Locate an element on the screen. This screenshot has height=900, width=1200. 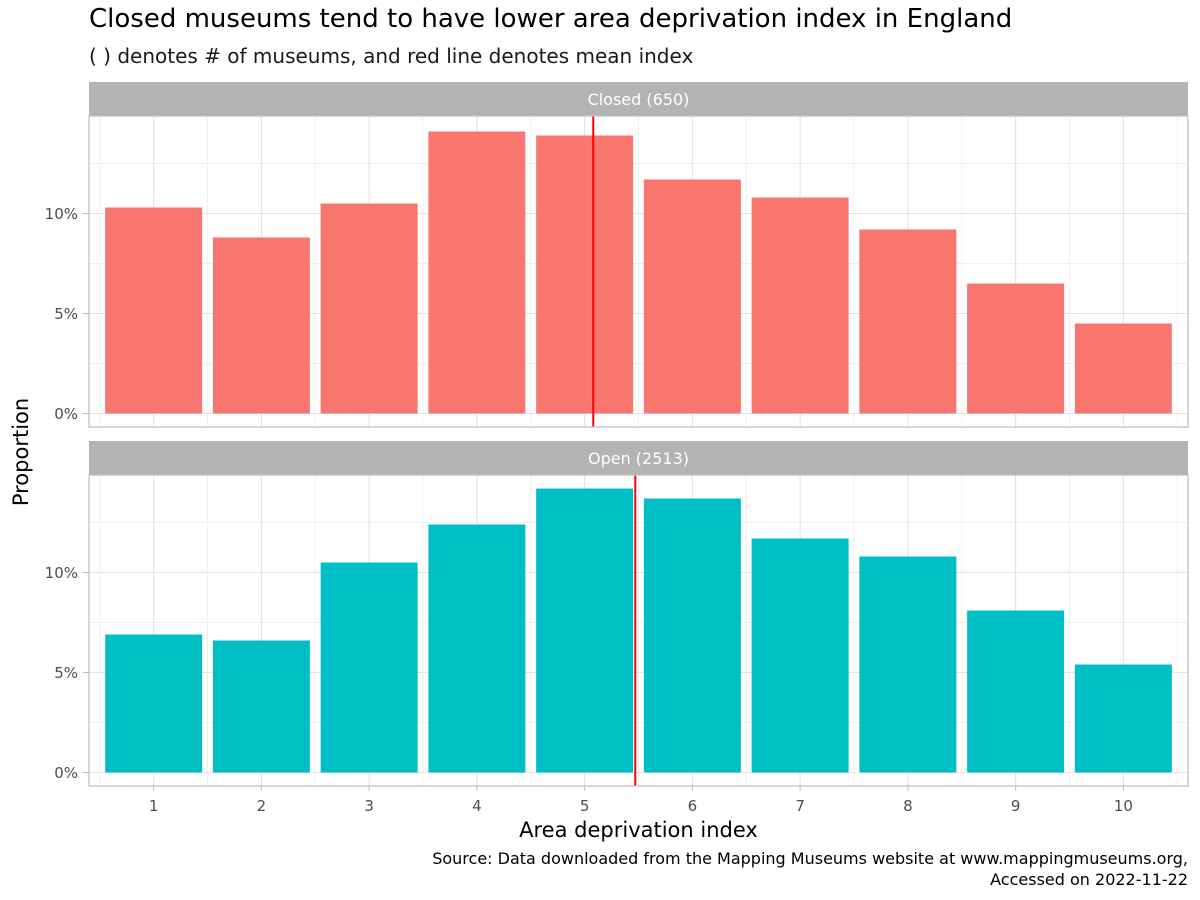
y-tick-label-2-5%: 5% is located at coordinates (66, 673).